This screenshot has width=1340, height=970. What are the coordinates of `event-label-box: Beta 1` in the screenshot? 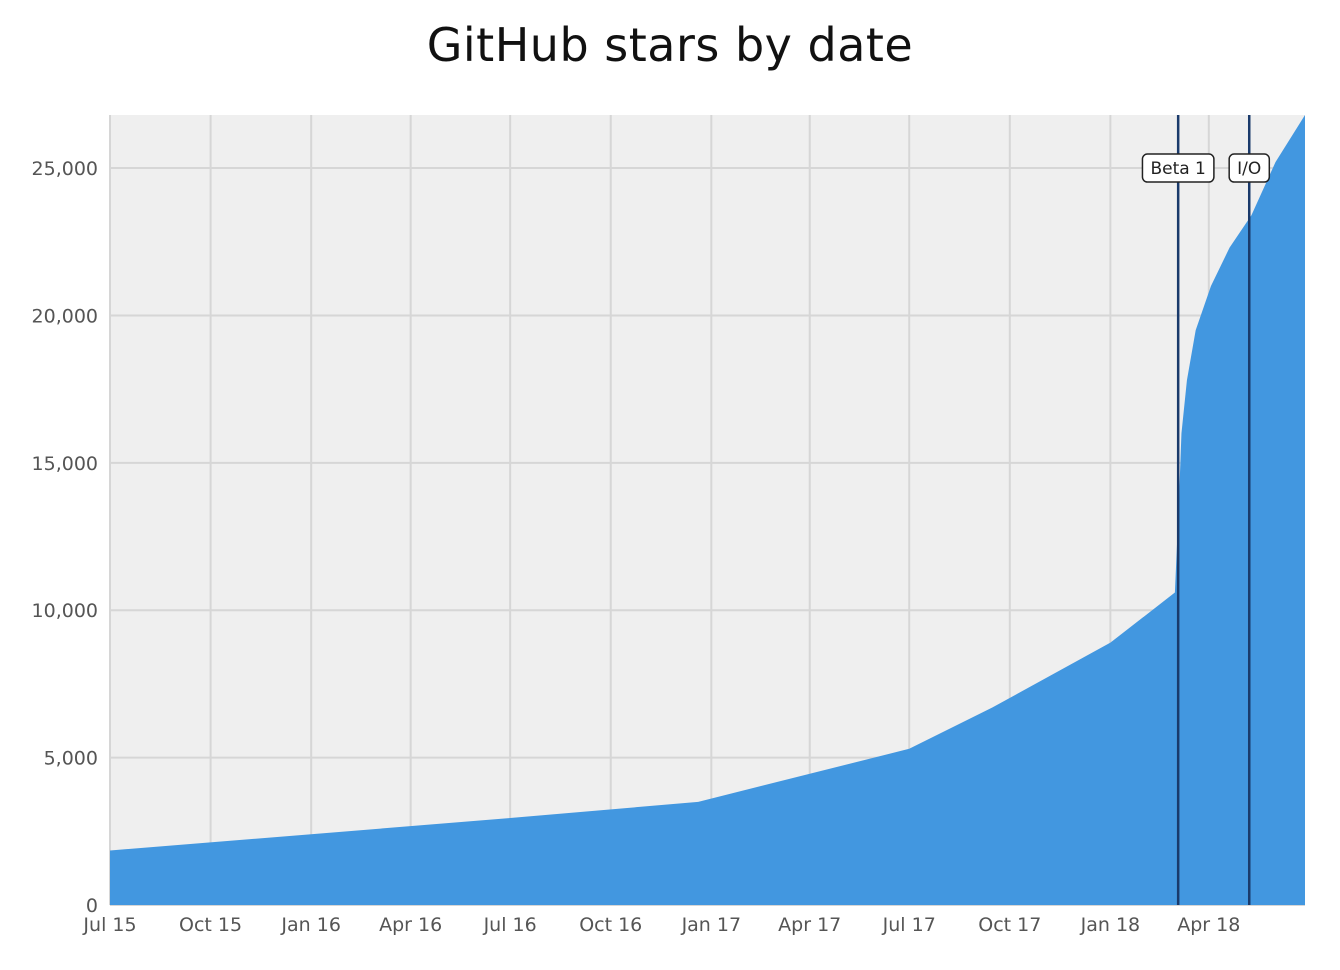 It's located at (1178, 168).